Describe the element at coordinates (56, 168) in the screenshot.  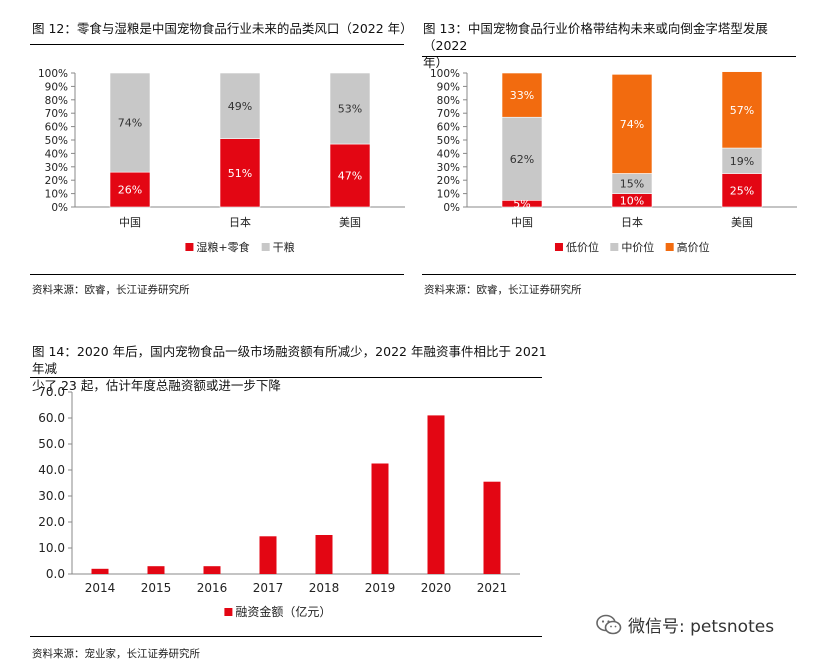
I see `fig12-y-tick-label: 30%` at that location.